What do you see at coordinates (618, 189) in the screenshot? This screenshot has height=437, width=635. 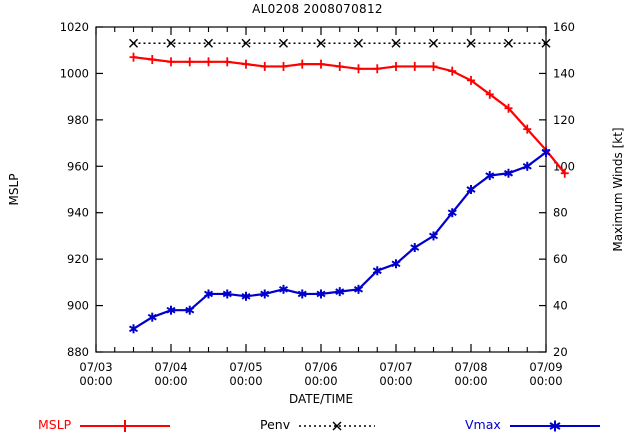 I see `y-axis-title-right: Maximum Winds [kt]` at bounding box center [618, 189].